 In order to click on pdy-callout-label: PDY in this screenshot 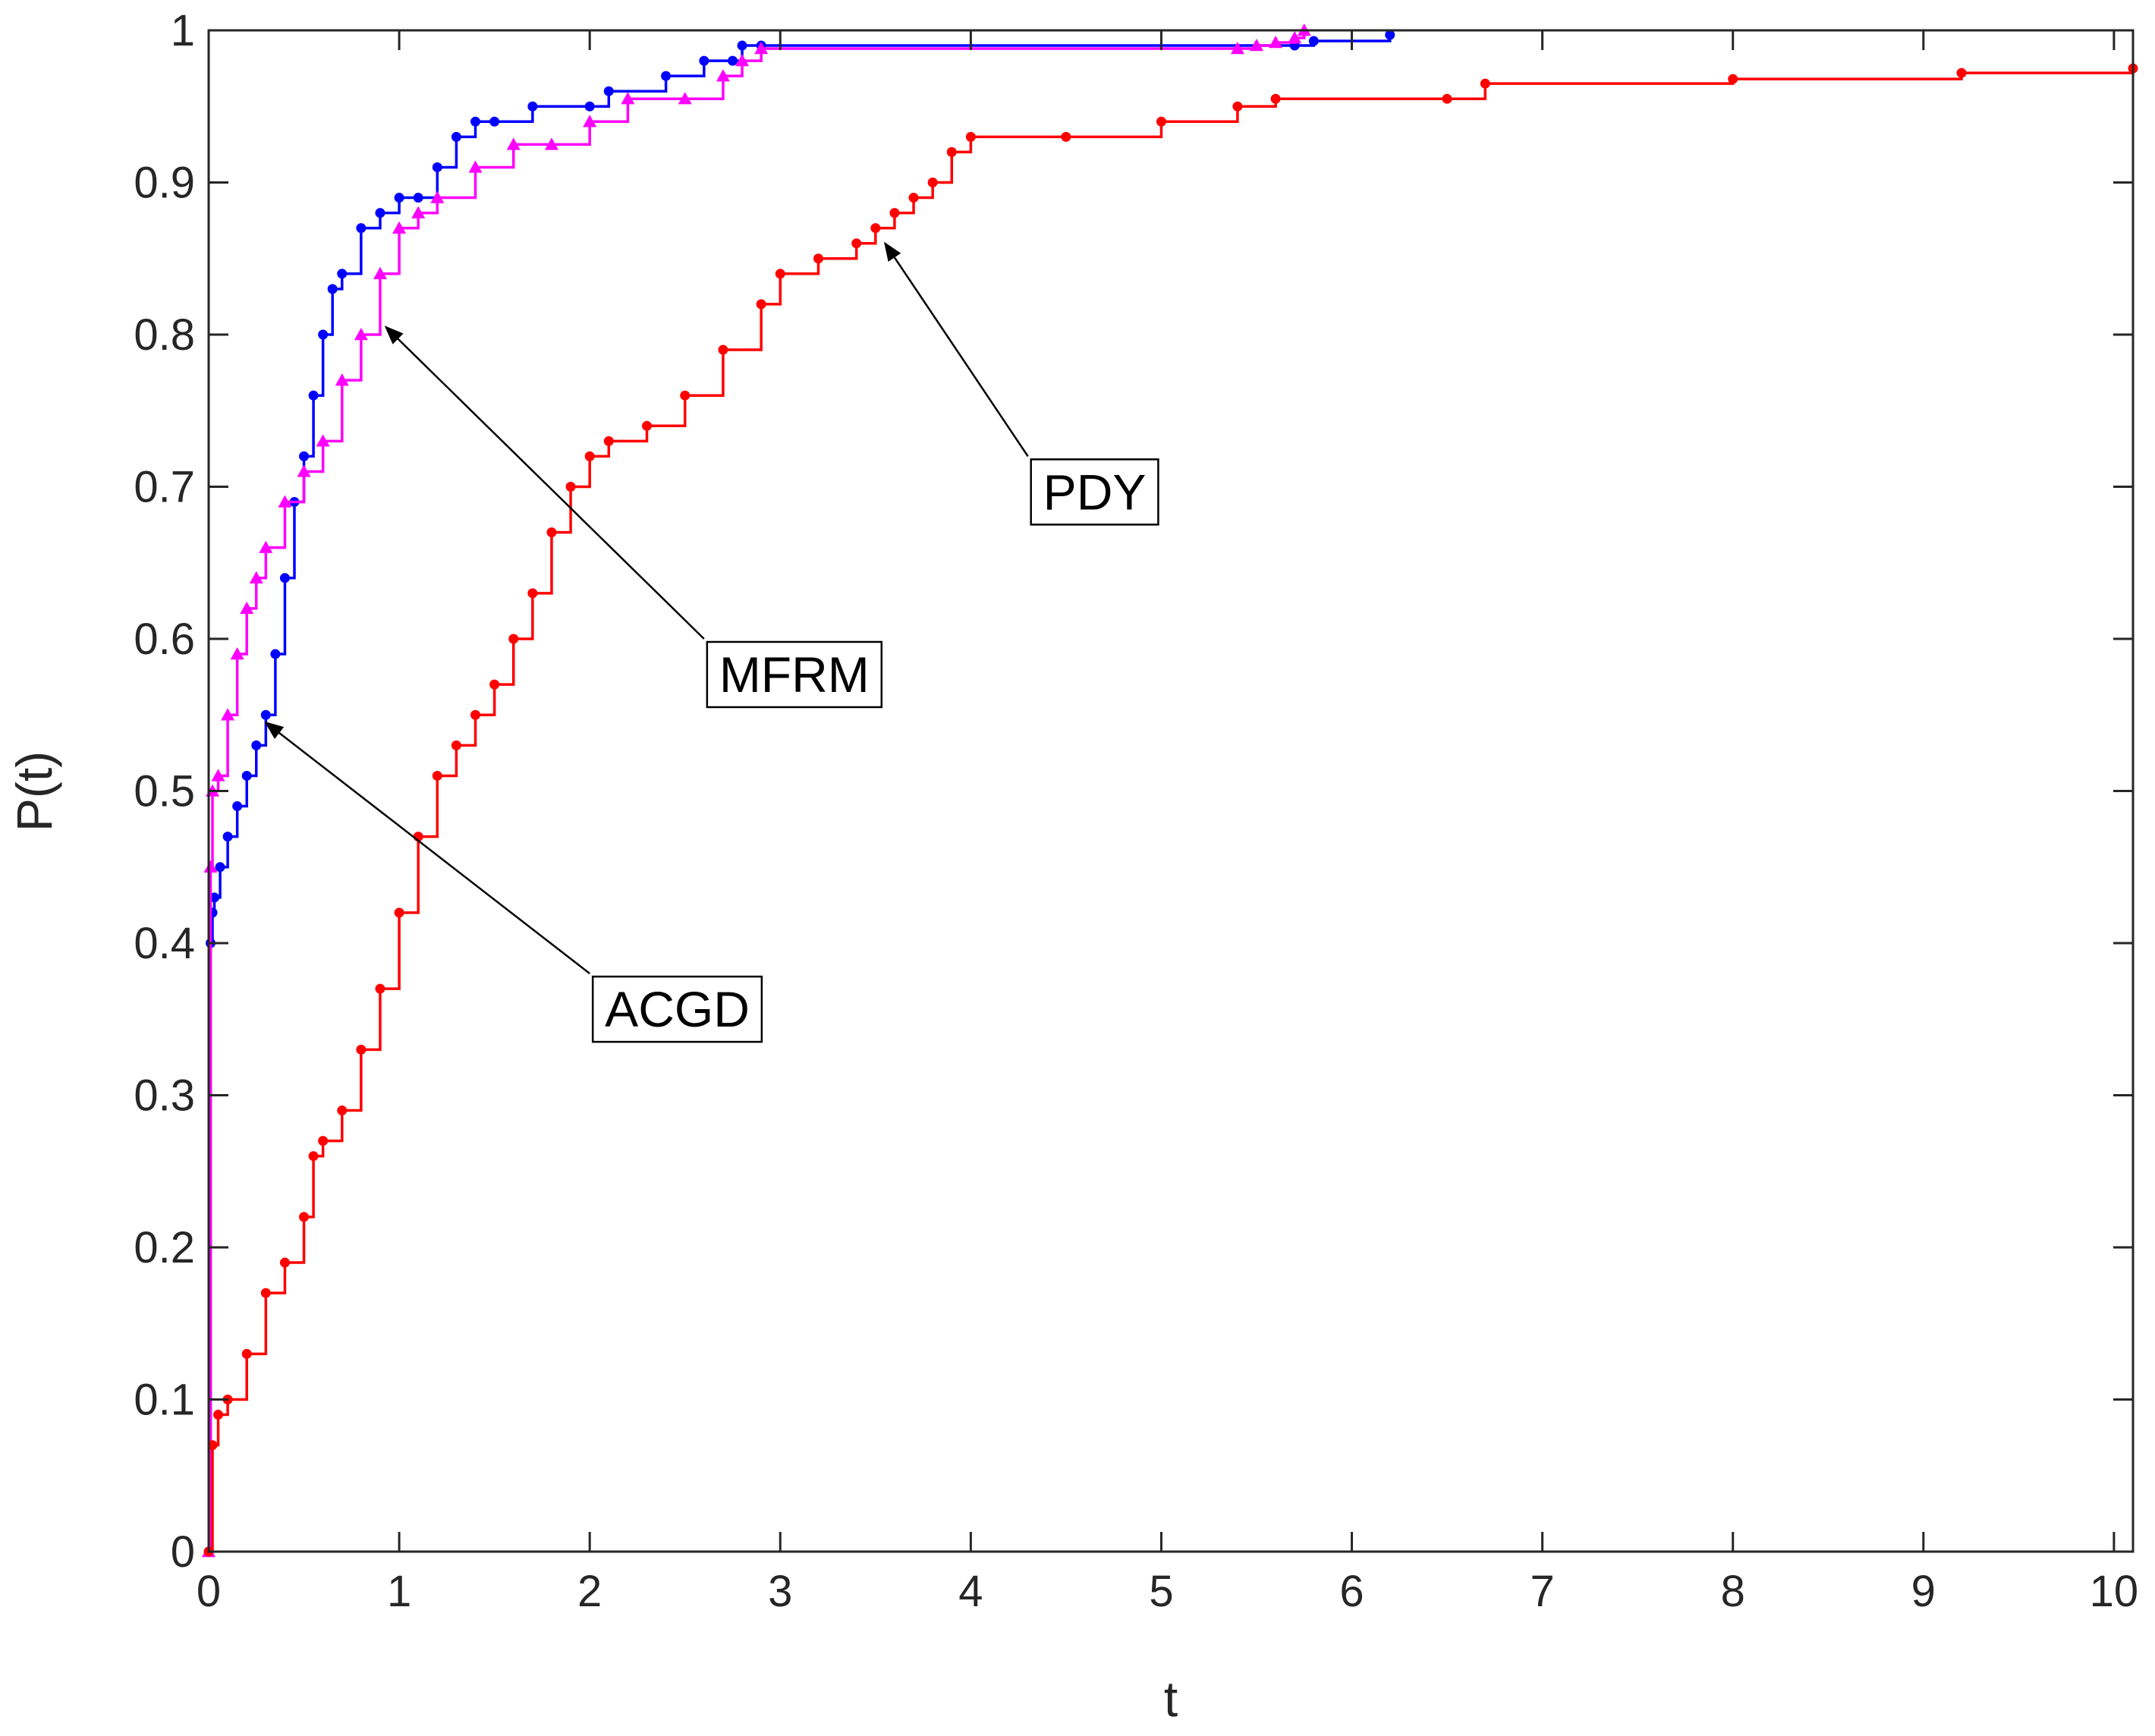, I will do `click(1095, 492)`.